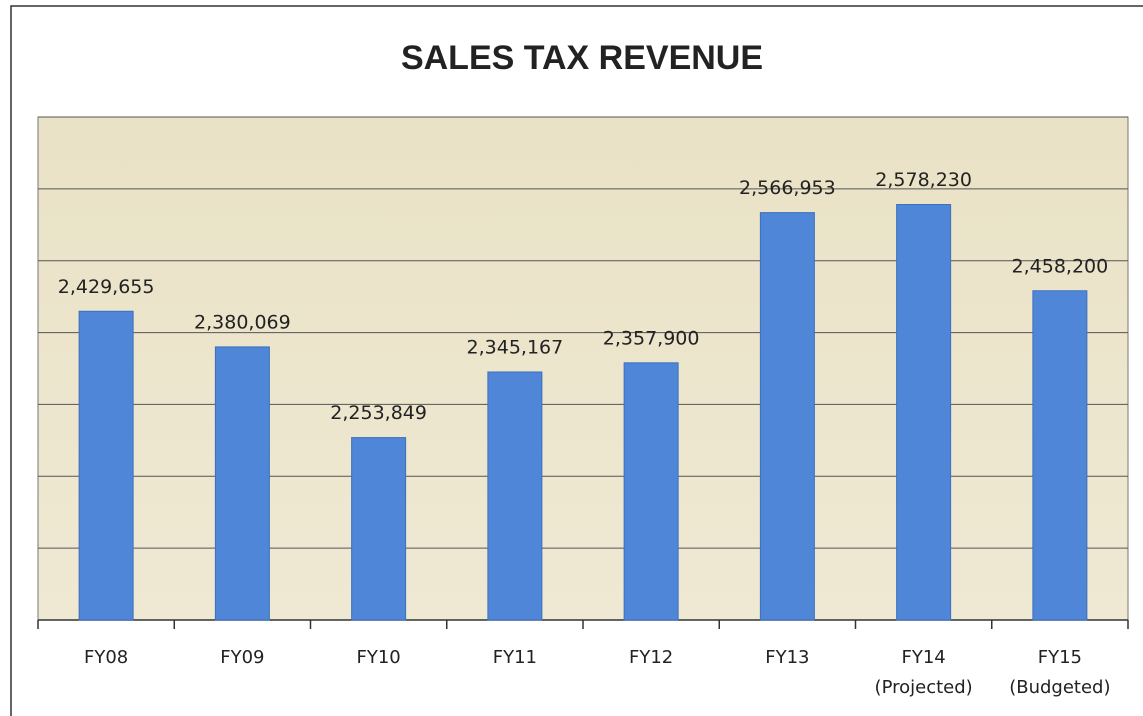 The height and width of the screenshot is (716, 1143). What do you see at coordinates (106, 657) in the screenshot?
I see `x-tick-label: FY08` at bounding box center [106, 657].